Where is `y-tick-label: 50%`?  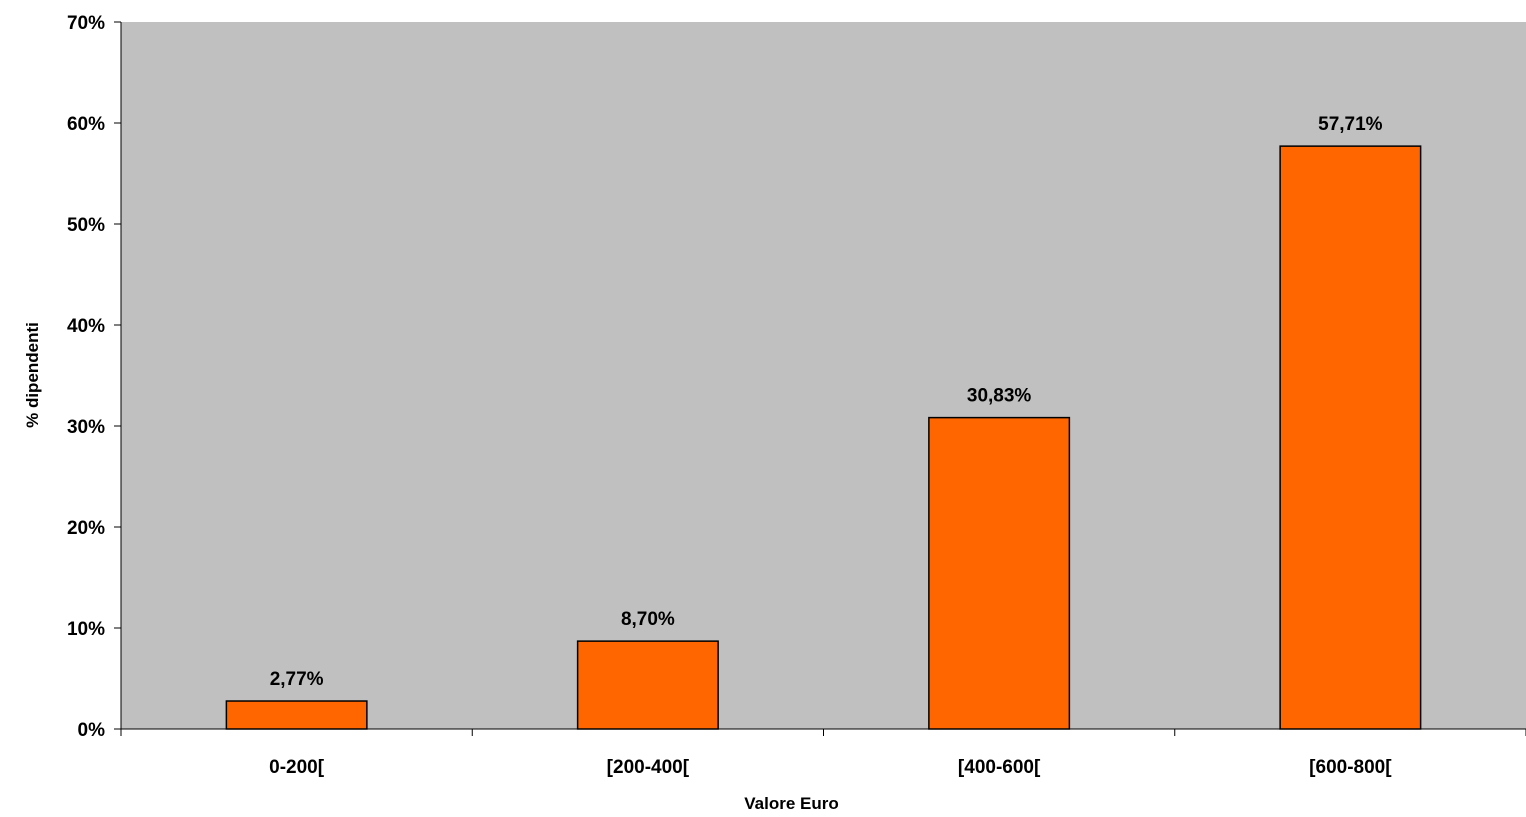 y-tick-label: 50% is located at coordinates (86, 225).